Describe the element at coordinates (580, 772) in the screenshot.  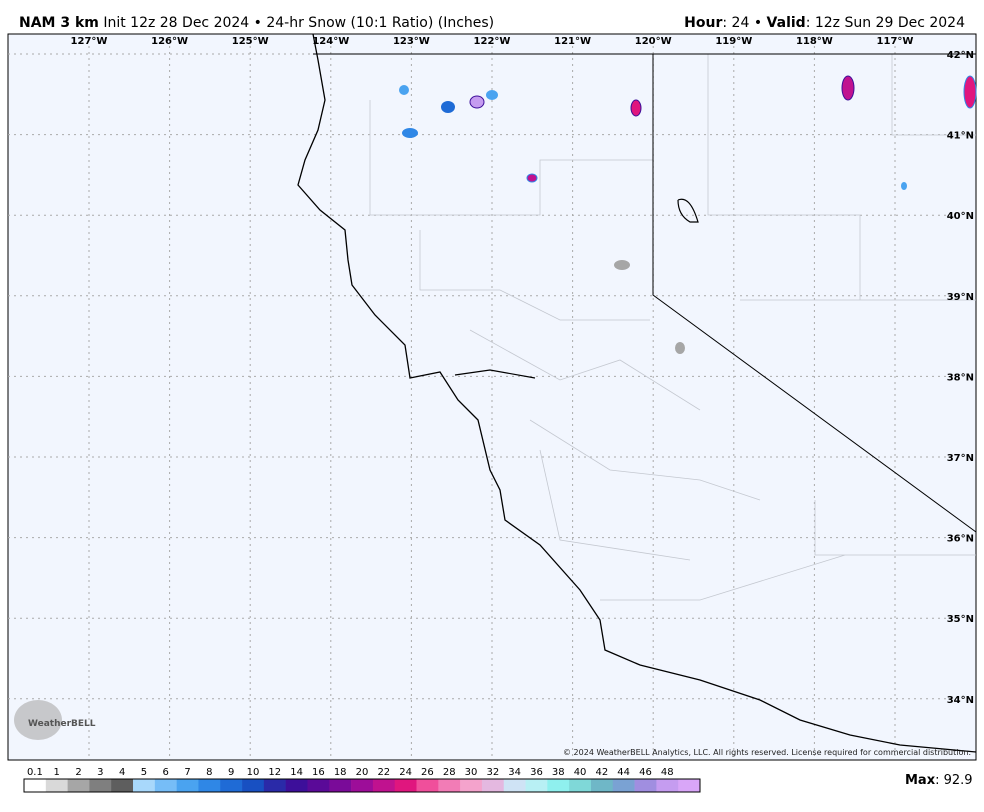
I see `colorbar-label: 40` at that location.